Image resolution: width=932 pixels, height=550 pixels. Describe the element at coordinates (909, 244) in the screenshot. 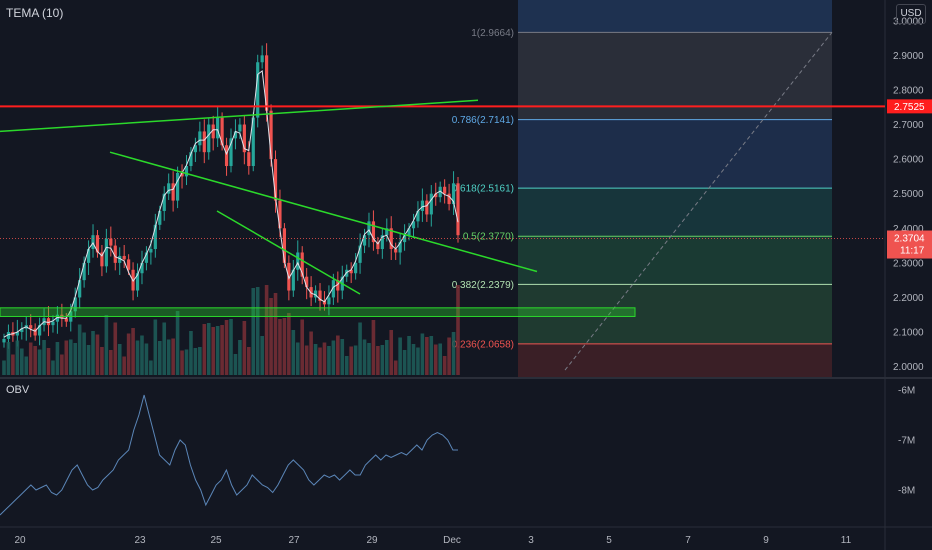

I see `current-price-badge` at that location.